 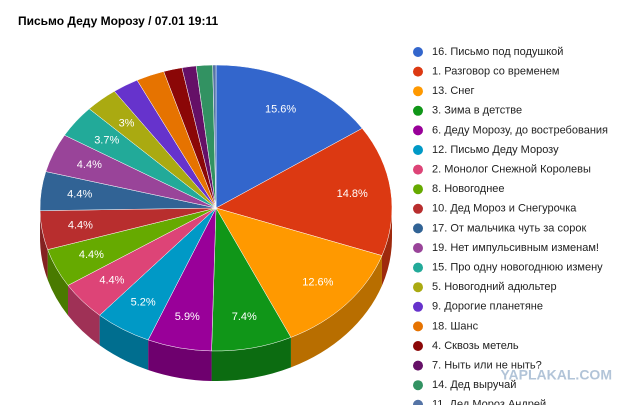 I want to click on data-label: 15.6%, so click(x=280, y=109).